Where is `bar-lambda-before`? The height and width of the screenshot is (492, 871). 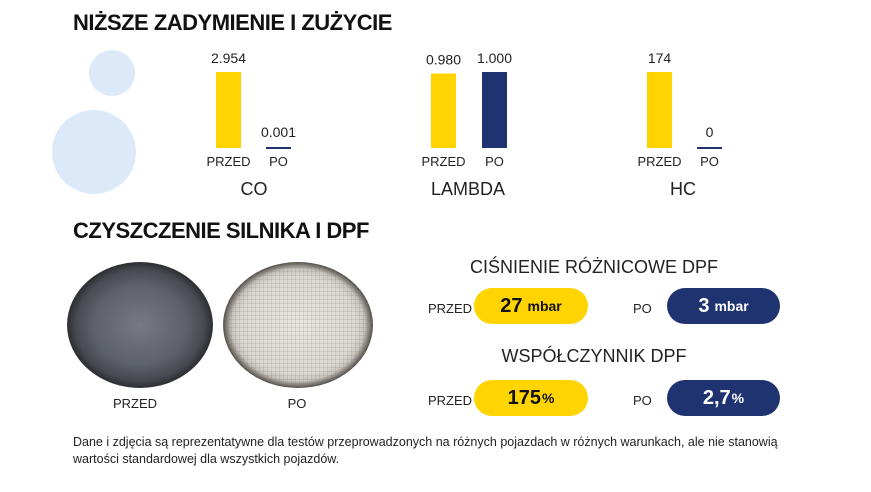
bar-lambda-before is located at coordinates (443, 110).